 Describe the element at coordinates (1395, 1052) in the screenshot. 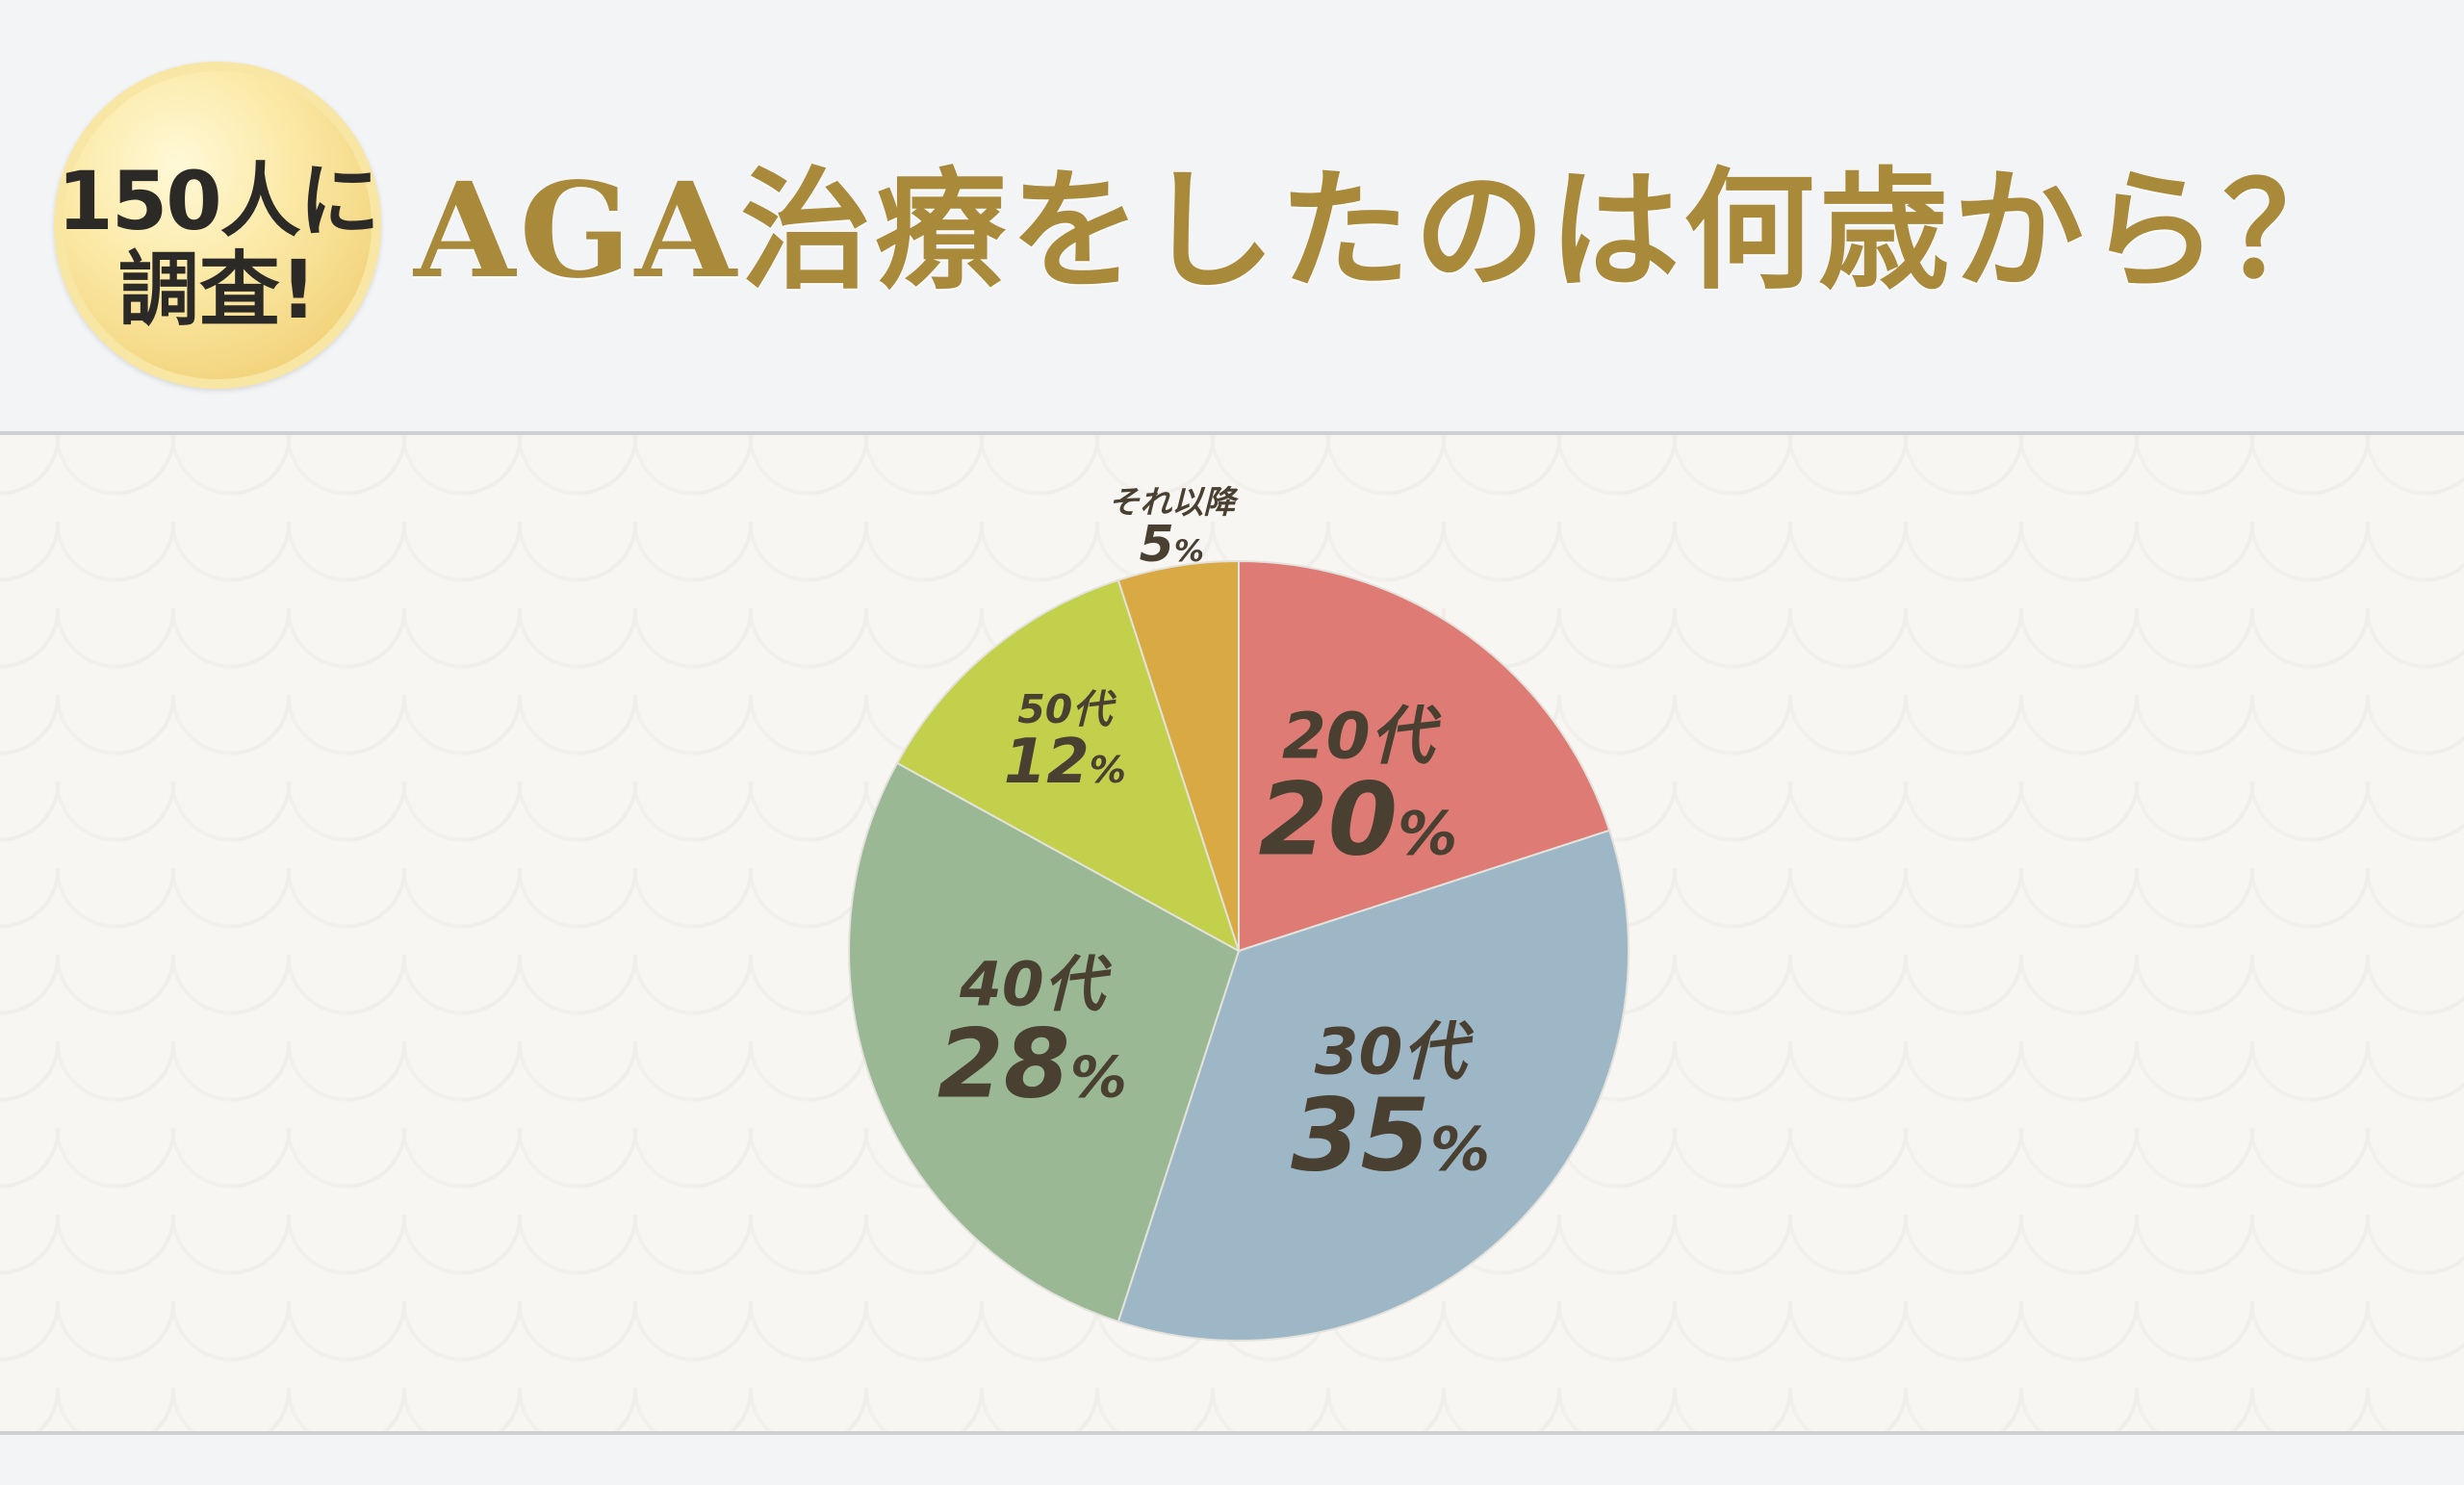

I see `slice-label: 30代` at that location.